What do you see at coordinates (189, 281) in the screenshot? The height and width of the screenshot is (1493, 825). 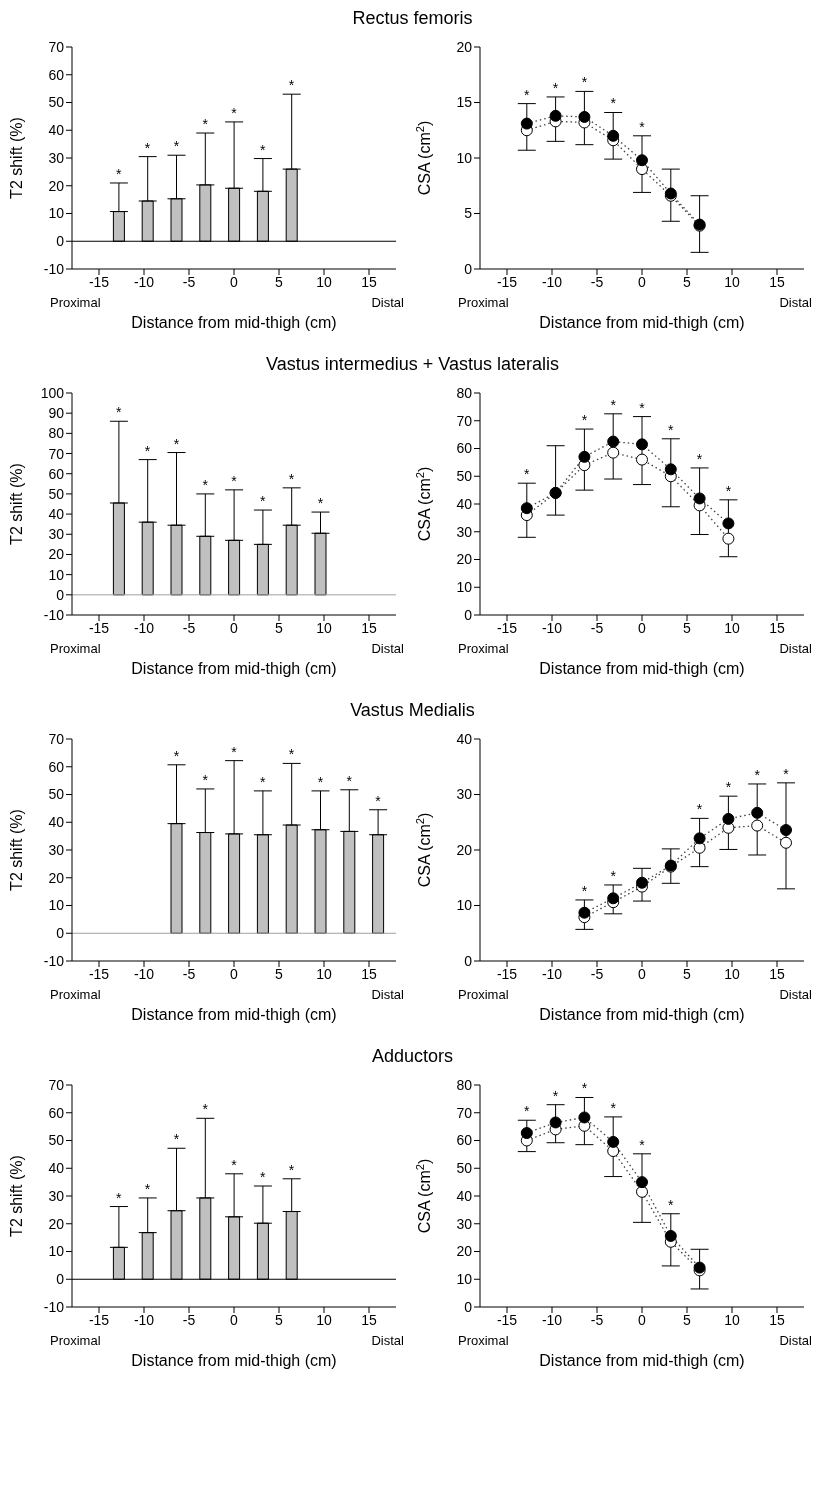 I see `x-tick-label: -5` at bounding box center [189, 281].